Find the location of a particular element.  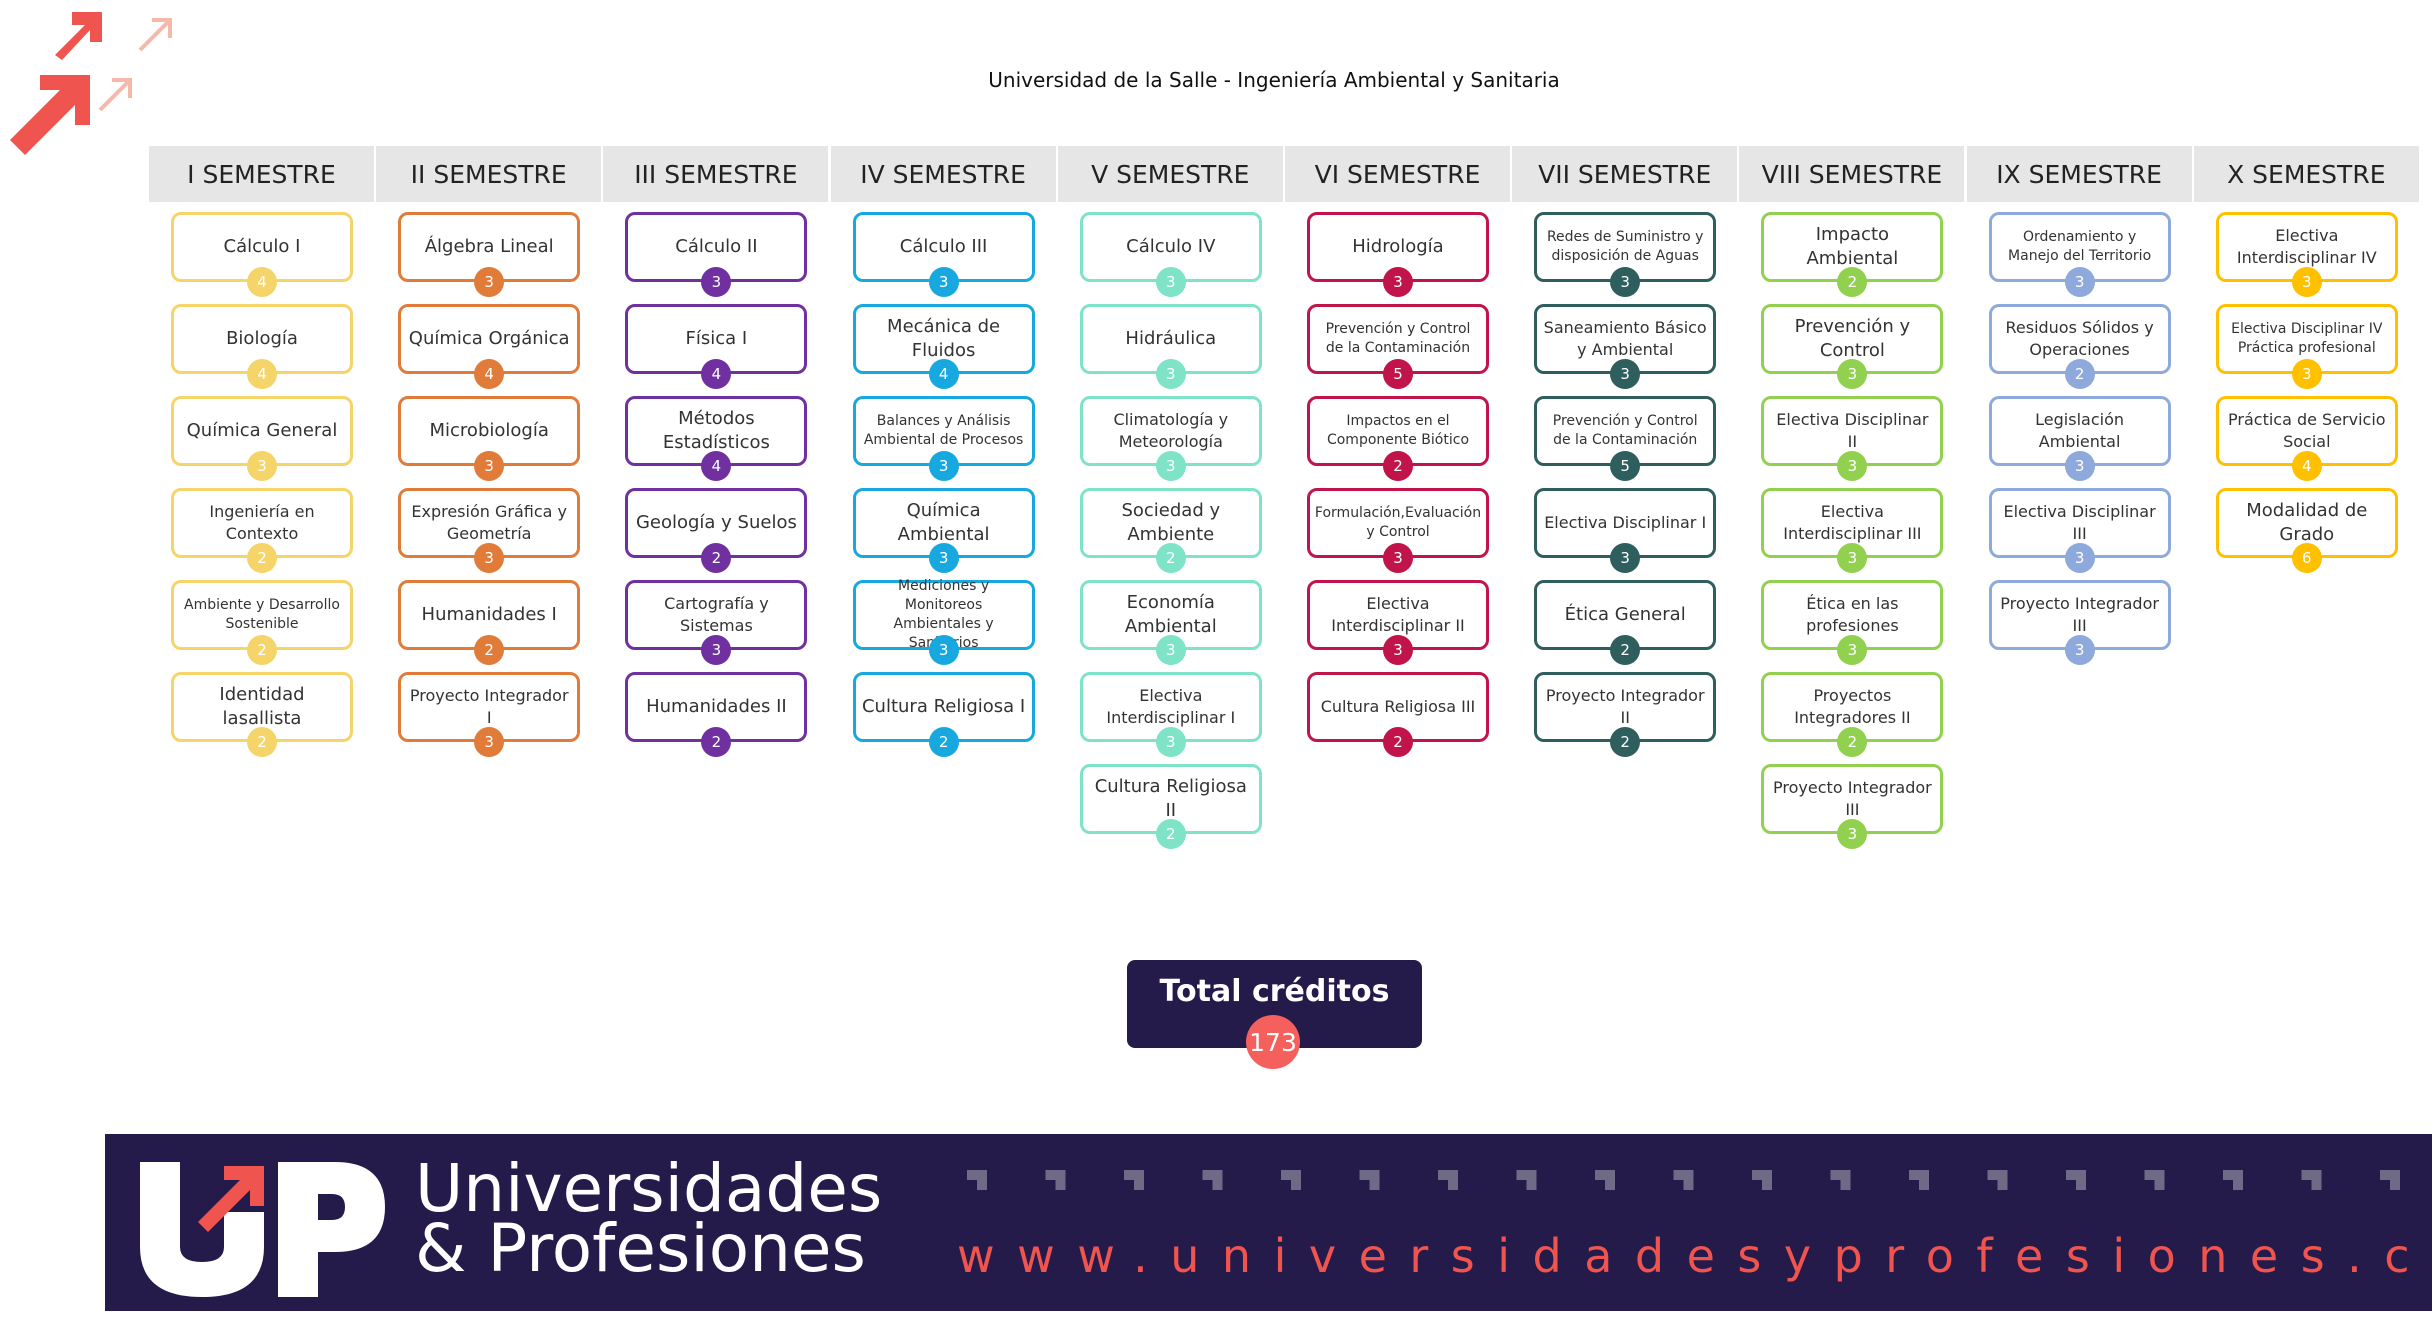

course-card: Ingeniería en Contexto is located at coordinates (262, 523).